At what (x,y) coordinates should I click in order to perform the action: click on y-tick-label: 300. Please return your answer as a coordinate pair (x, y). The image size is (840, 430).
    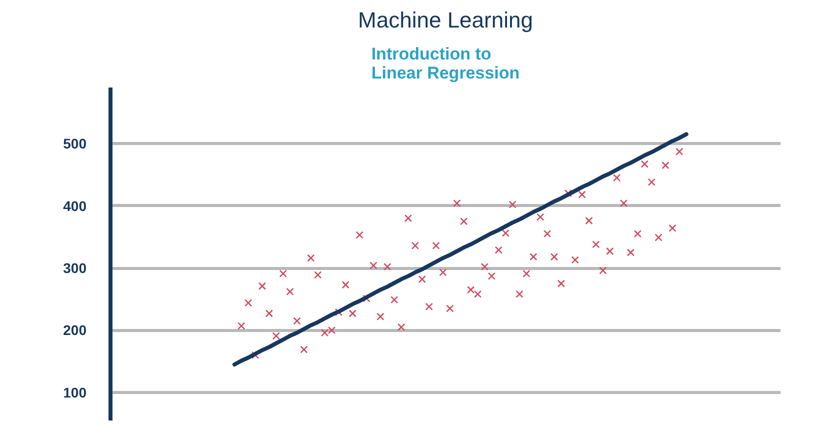
    Looking at the image, I should click on (75, 268).